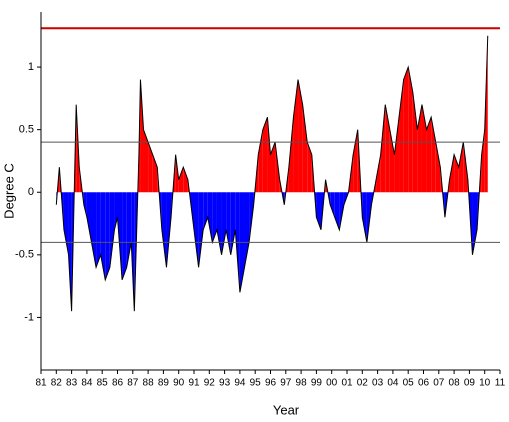 This screenshot has height=422, width=509. Describe the element at coordinates (271, 383) in the screenshot. I see `x-tick-label: 96` at that location.